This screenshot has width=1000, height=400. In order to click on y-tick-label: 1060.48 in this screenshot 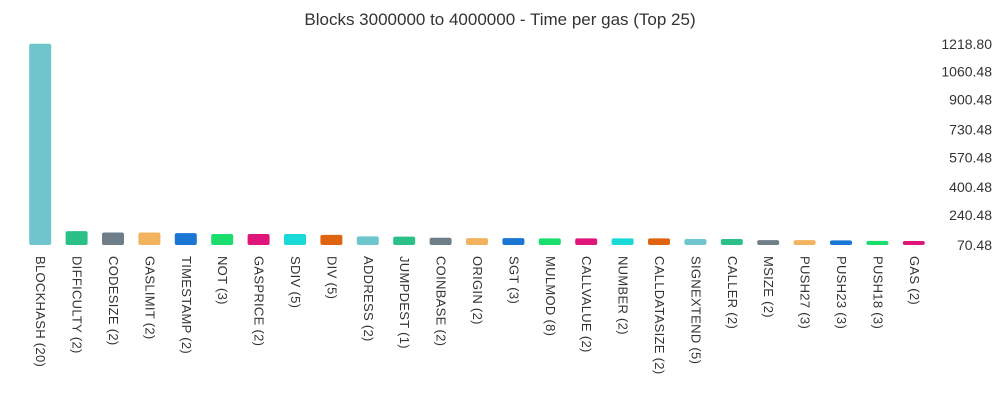, I will do `click(966, 72)`.